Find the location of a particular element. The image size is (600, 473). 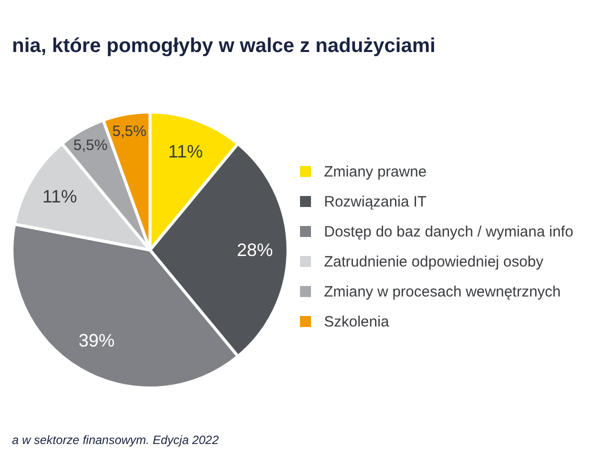

legend-label: Zatrudnienie odpowiedniej osoby is located at coordinates (434, 262).